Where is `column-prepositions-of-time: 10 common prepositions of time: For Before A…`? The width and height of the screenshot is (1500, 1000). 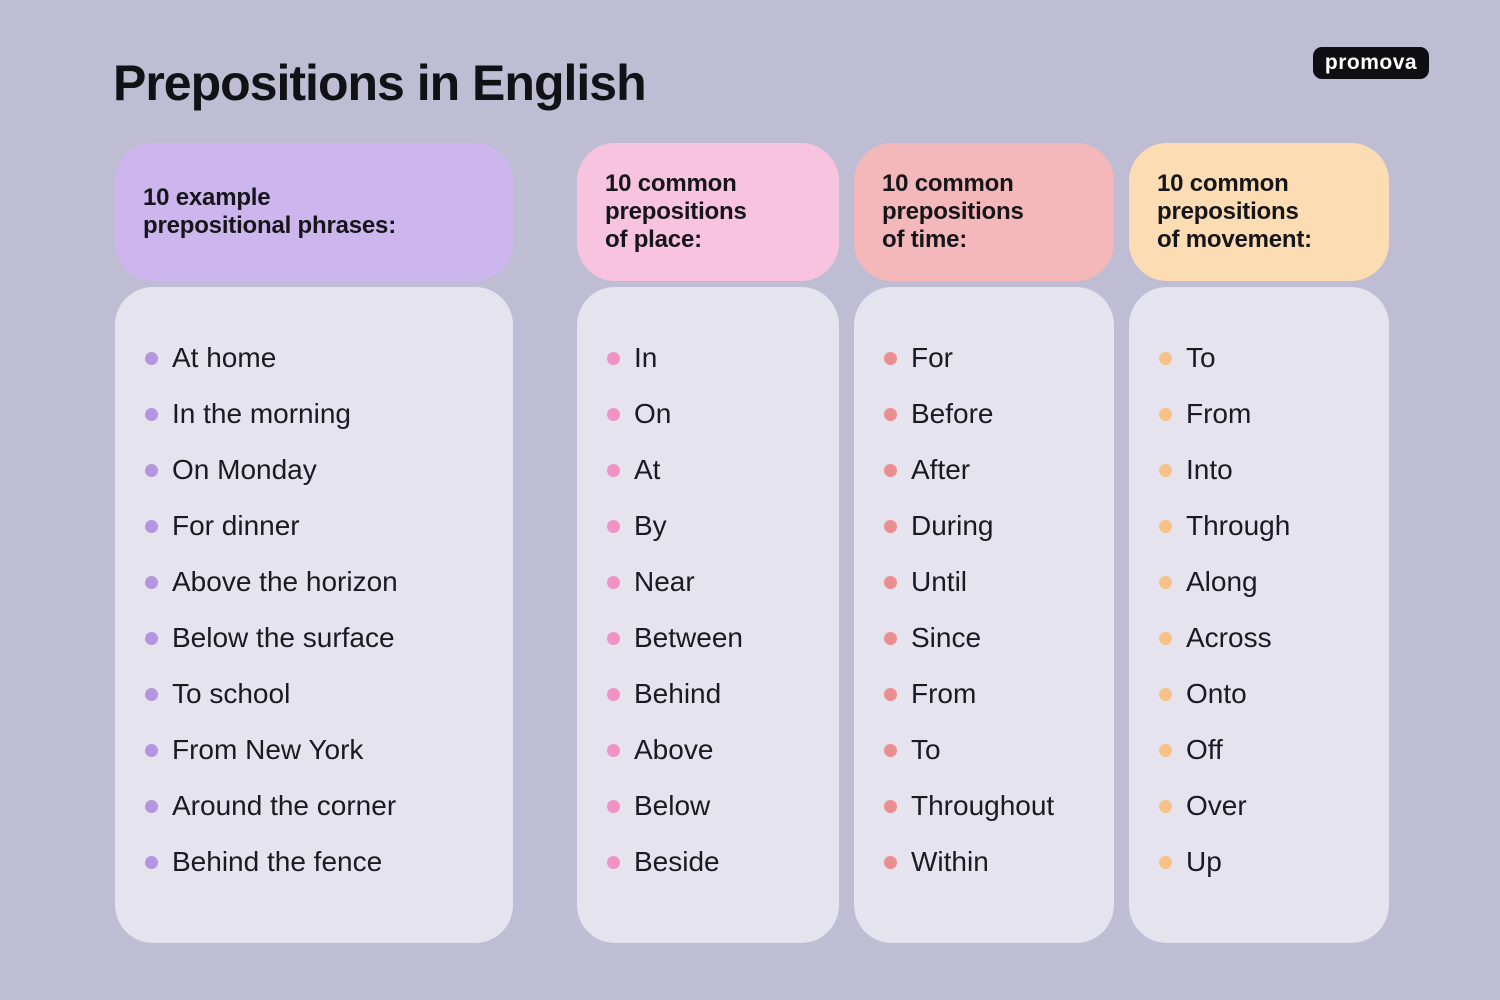 column-prepositions-of-time: 10 common prepositions of time: For Before A… is located at coordinates (984, 543).